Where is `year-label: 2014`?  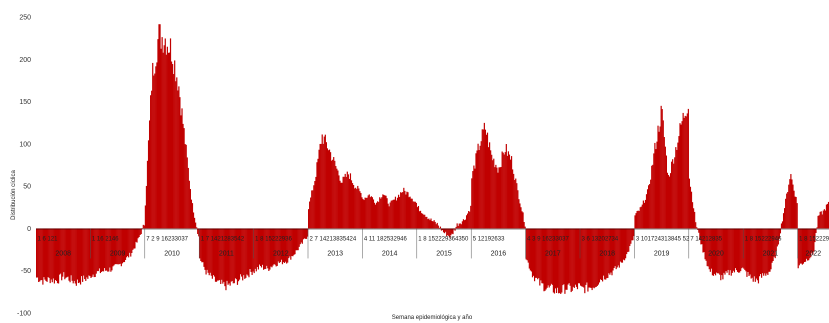 year-label: 2014 is located at coordinates (390, 253).